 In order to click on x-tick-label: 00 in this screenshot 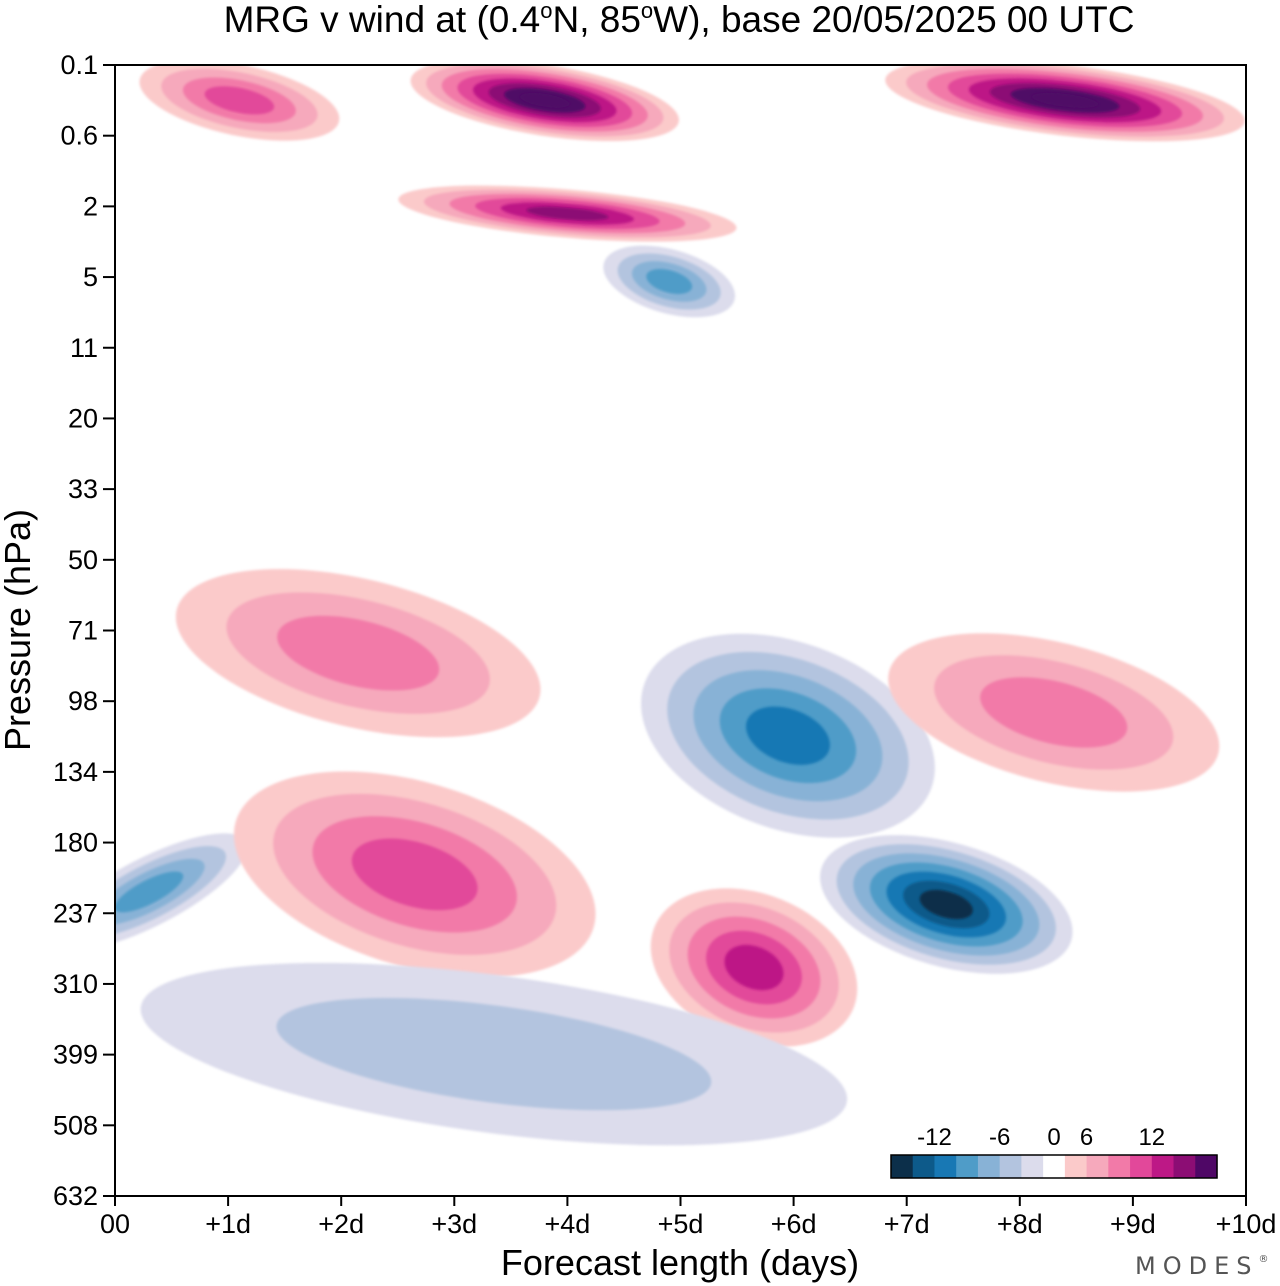, I will do `click(115, 1224)`.